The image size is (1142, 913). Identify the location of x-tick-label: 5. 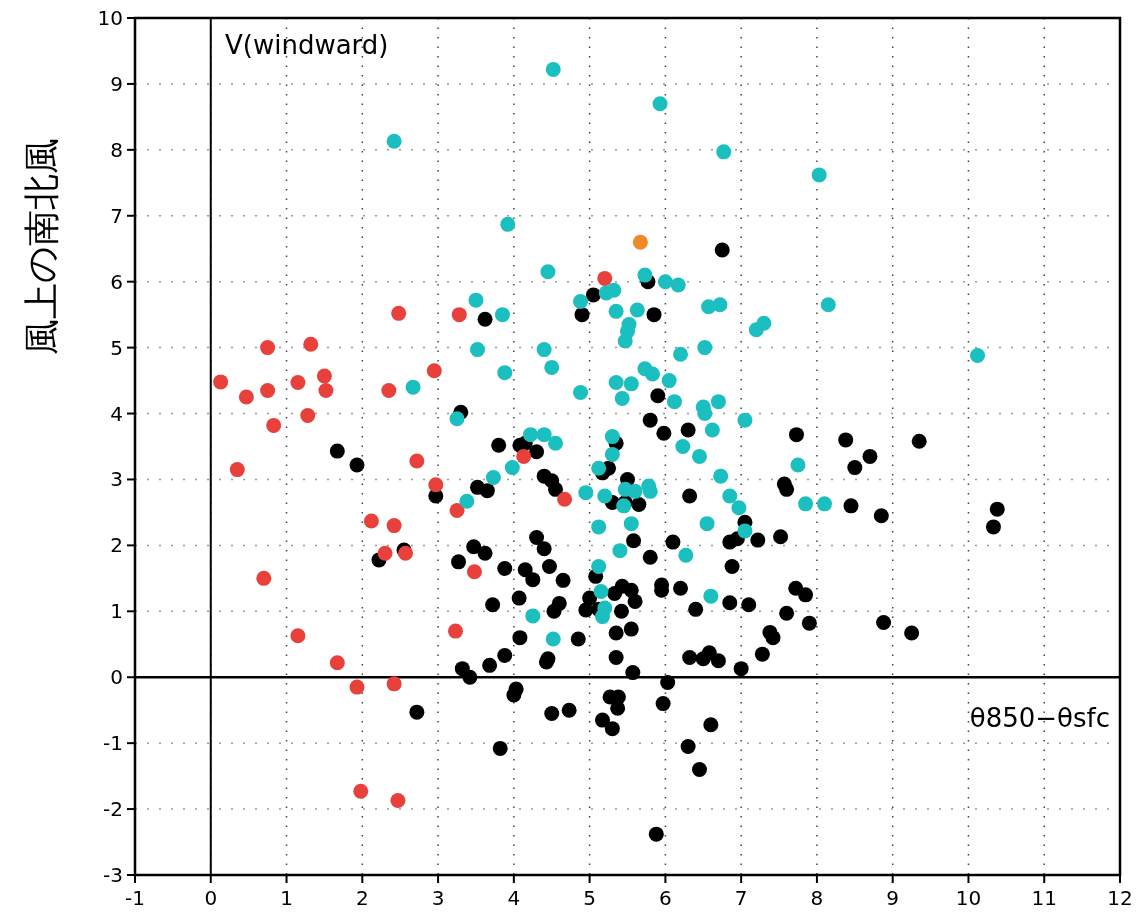
(589, 898).